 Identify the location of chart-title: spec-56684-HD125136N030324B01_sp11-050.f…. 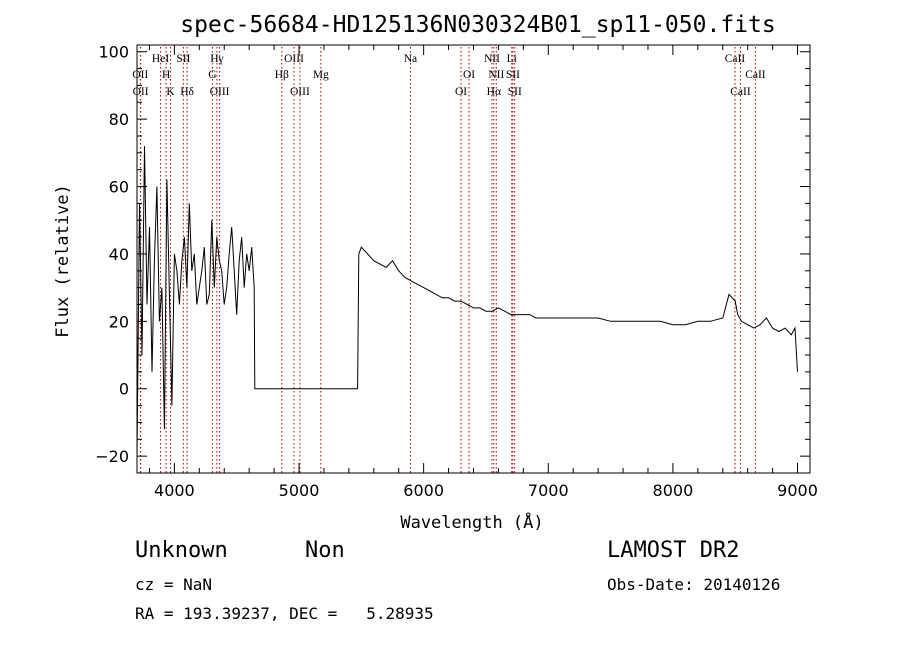
(477, 25).